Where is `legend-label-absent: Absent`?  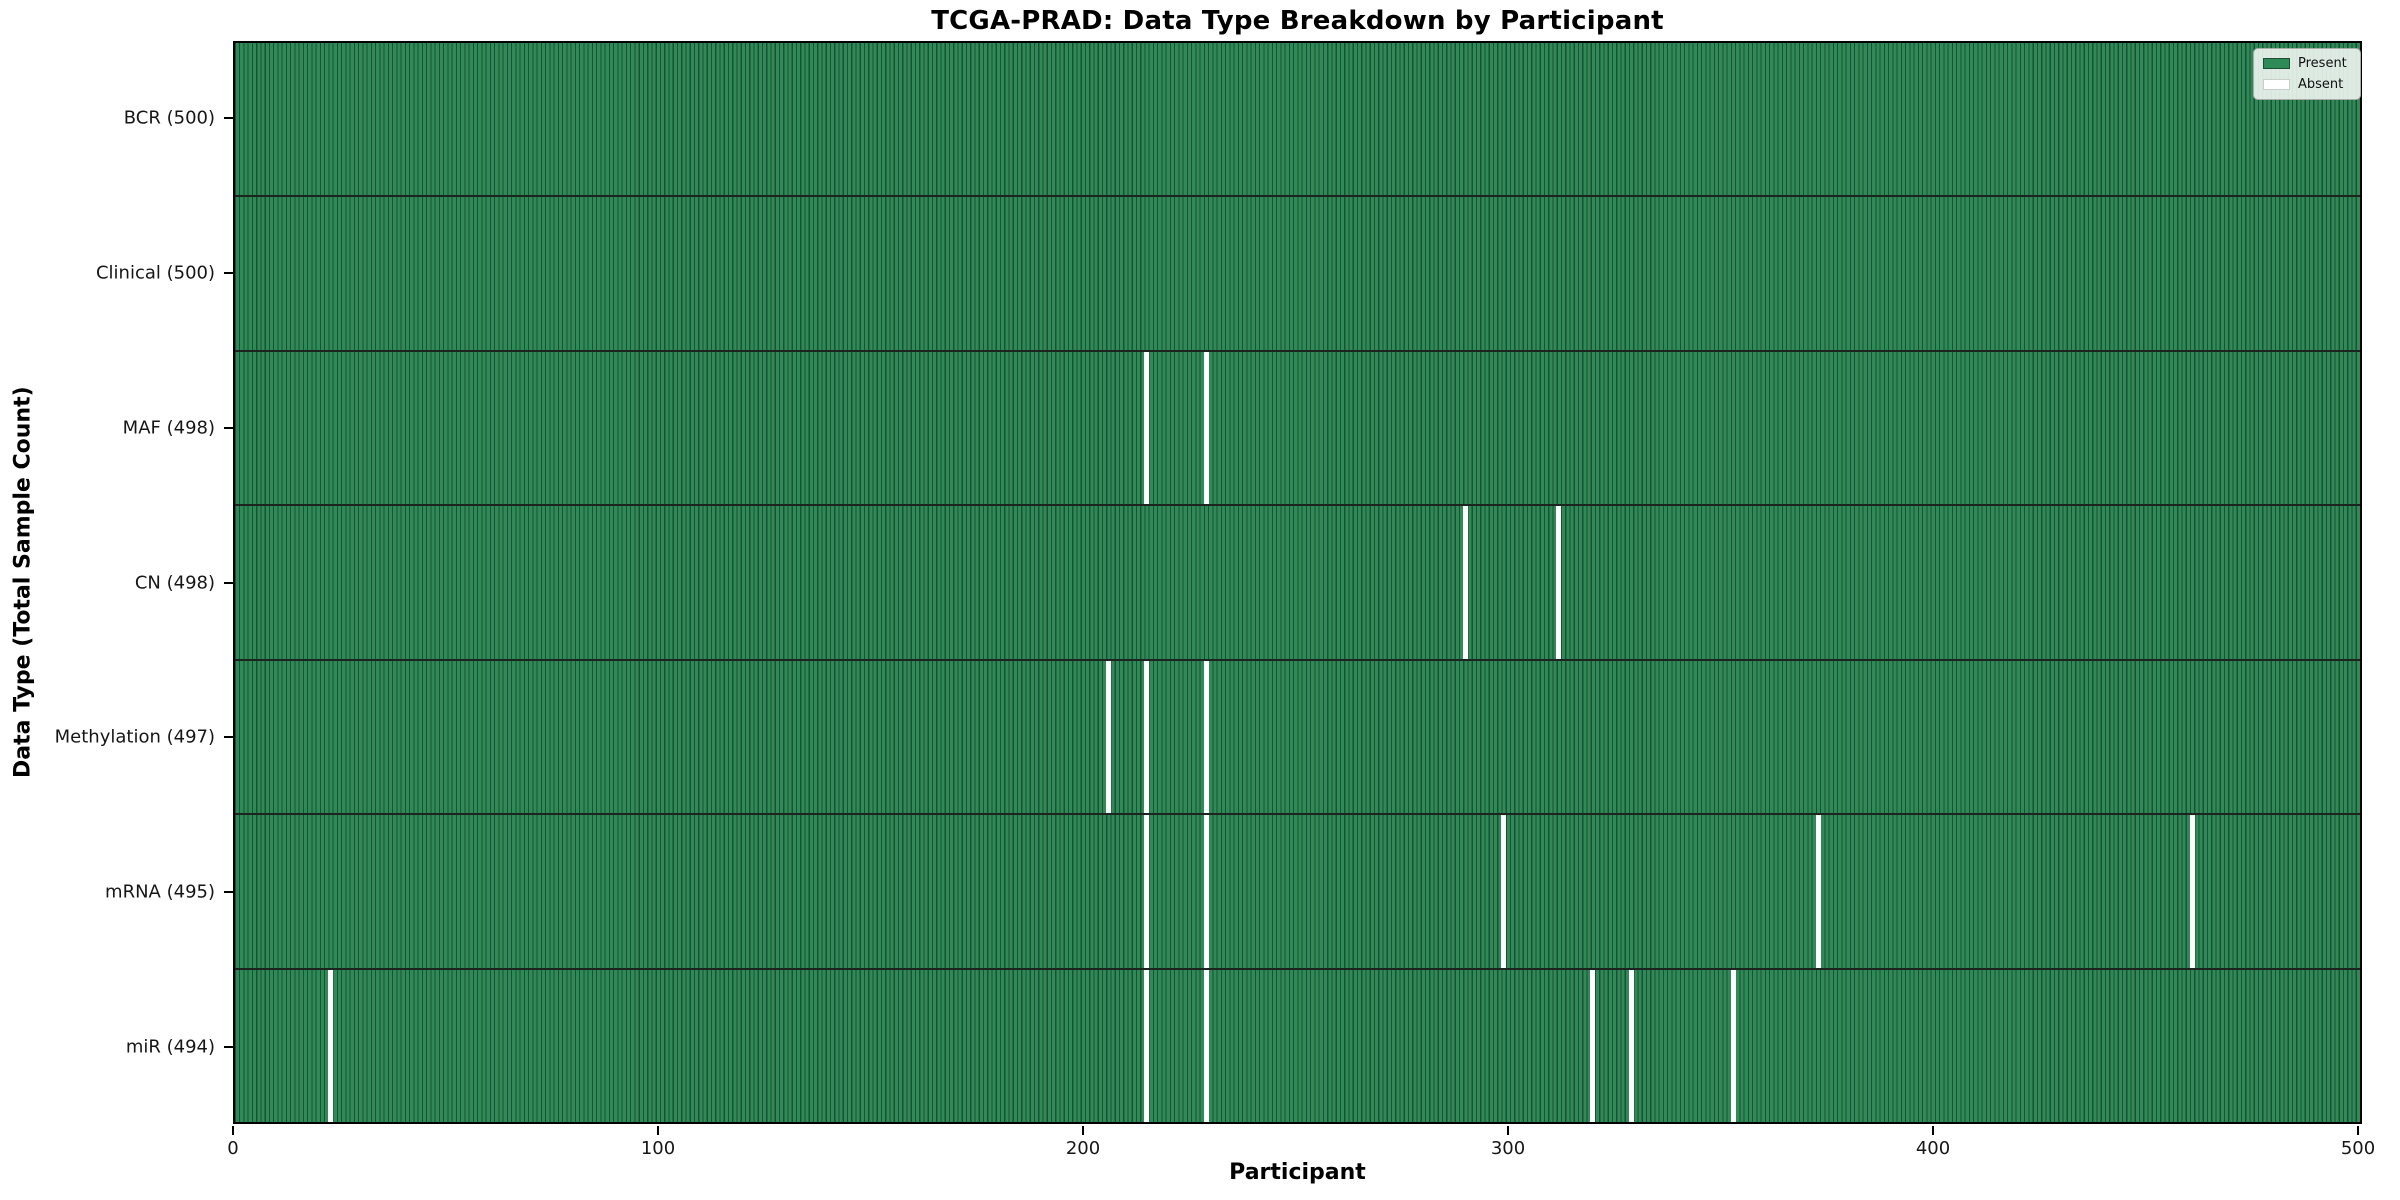 legend-label-absent: Absent is located at coordinates (2321, 84).